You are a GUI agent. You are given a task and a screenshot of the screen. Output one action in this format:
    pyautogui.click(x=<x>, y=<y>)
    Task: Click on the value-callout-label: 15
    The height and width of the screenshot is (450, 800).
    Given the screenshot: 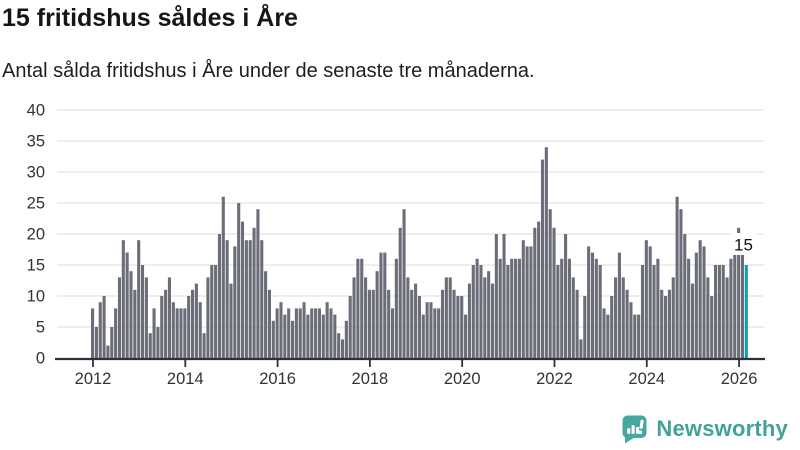 What is the action you would take?
    pyautogui.click(x=743, y=245)
    